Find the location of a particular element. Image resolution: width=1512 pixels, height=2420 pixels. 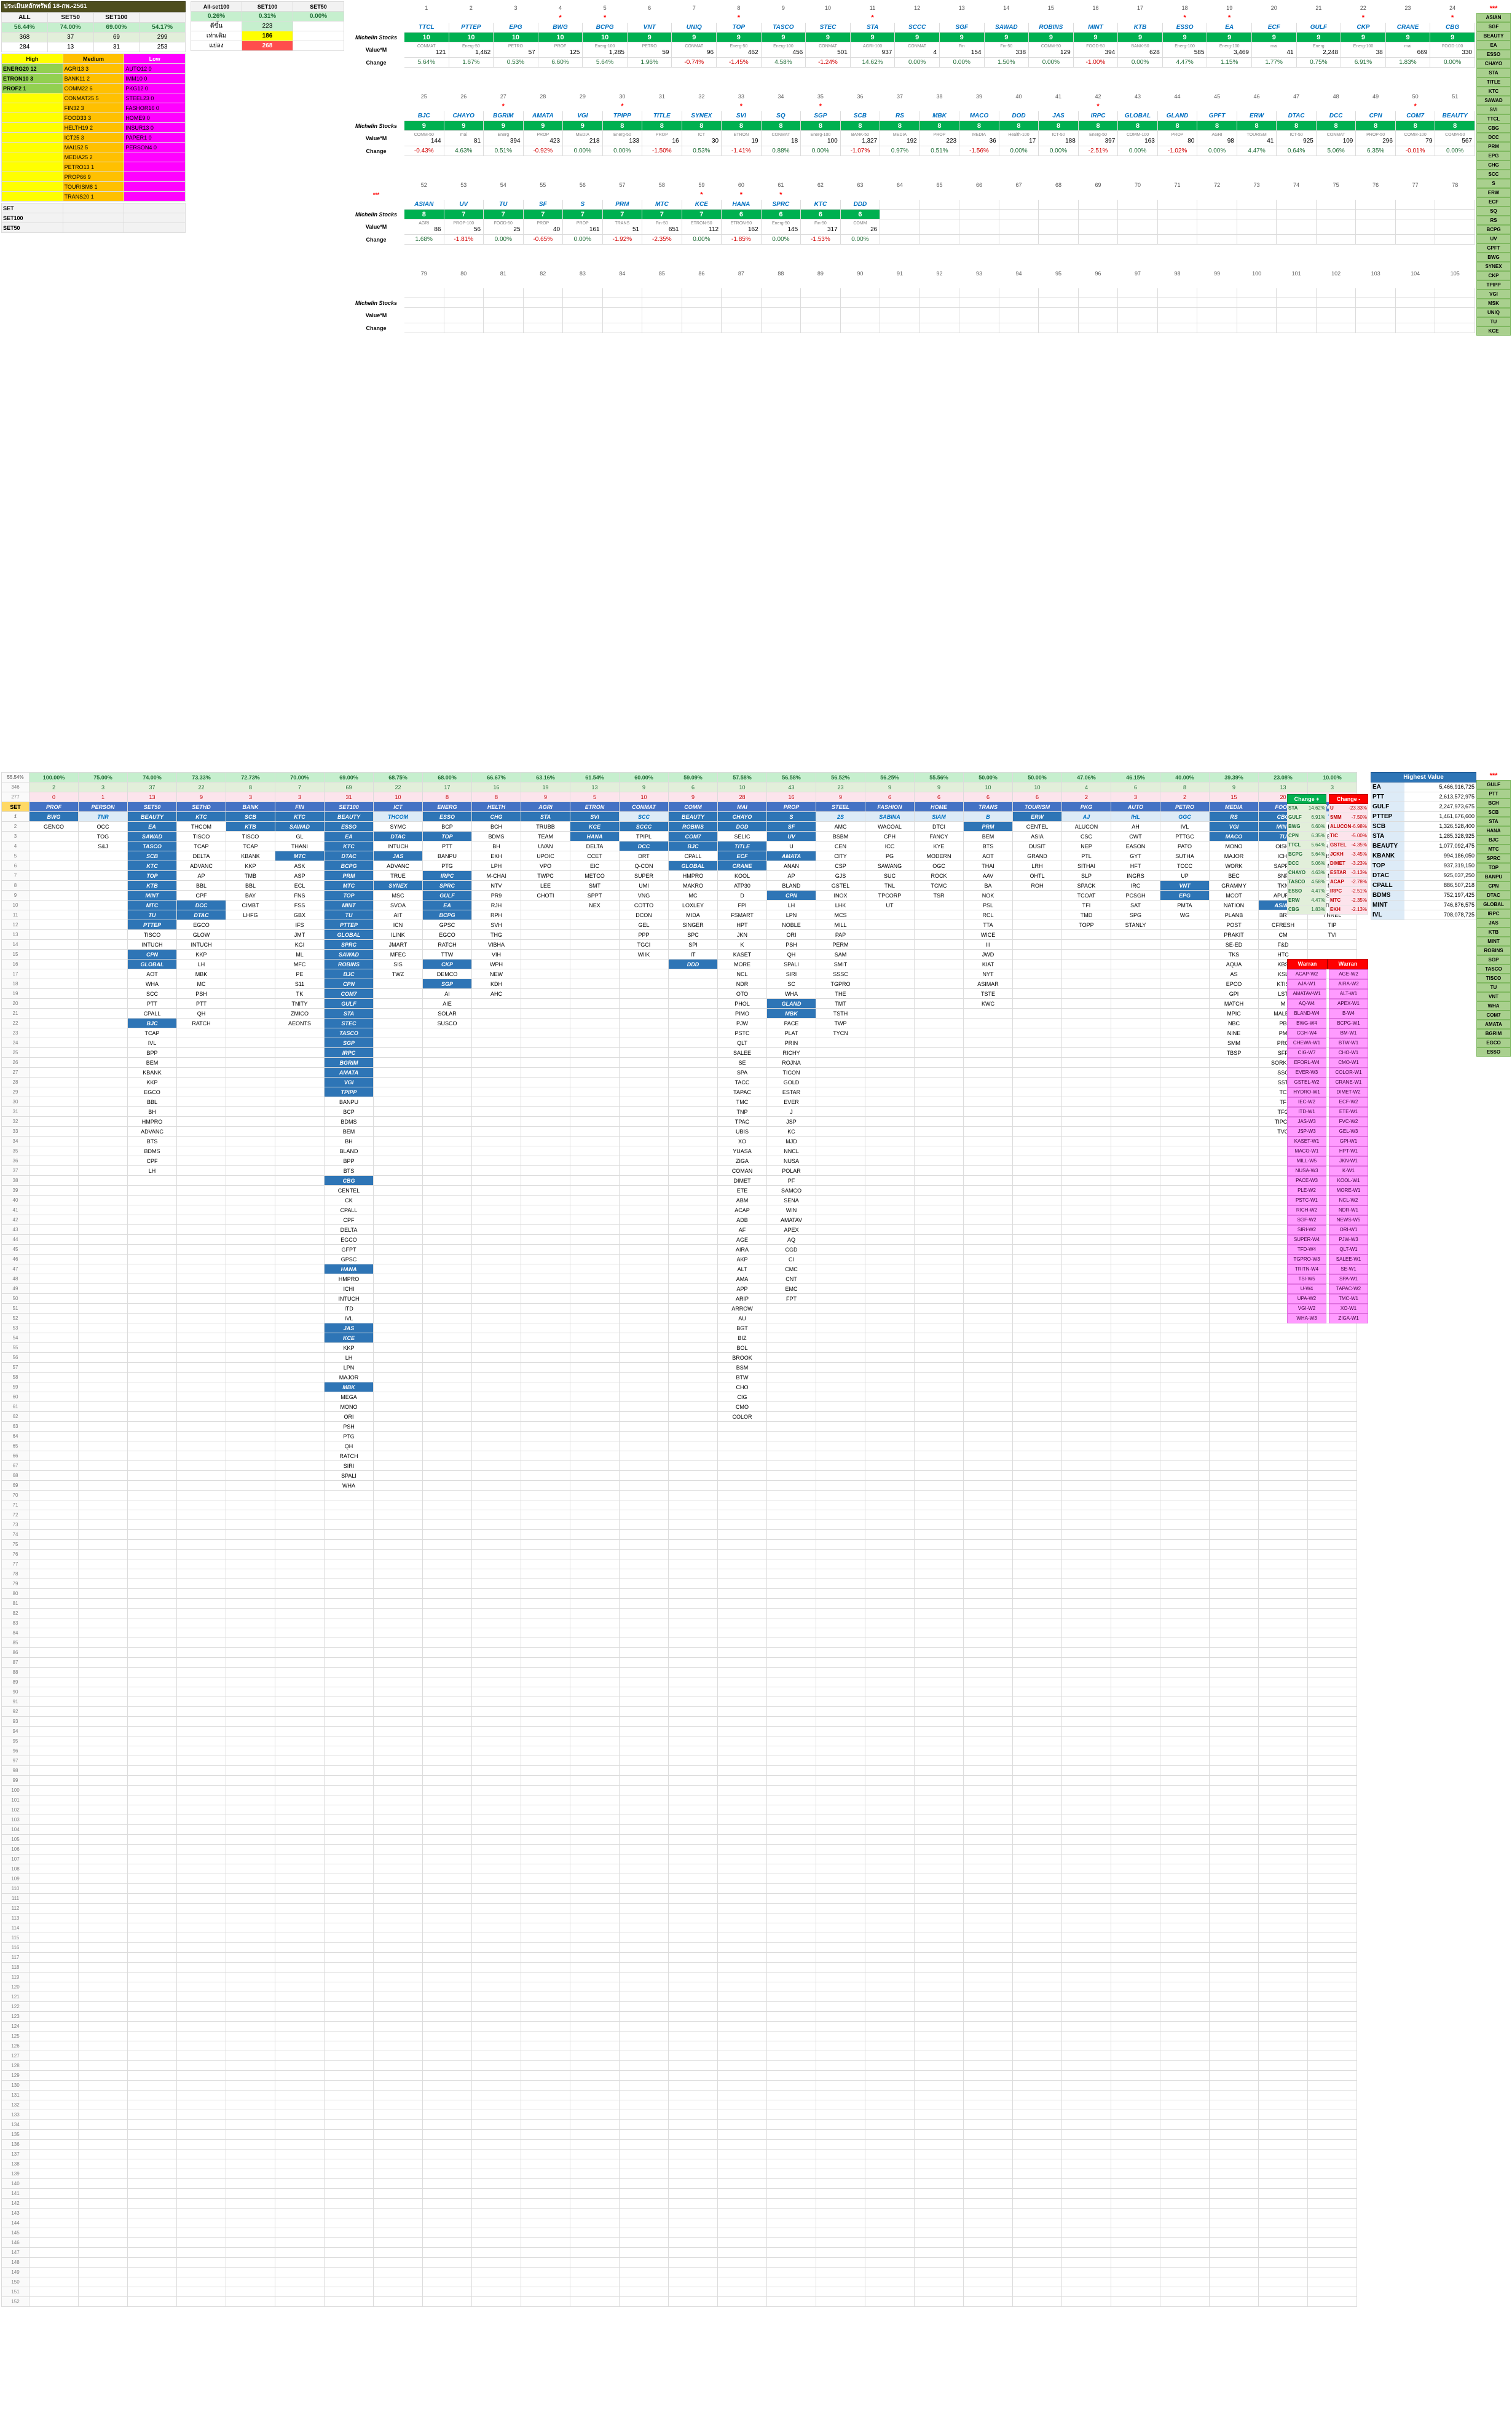

level-high-cell is located at coordinates (32, 176).